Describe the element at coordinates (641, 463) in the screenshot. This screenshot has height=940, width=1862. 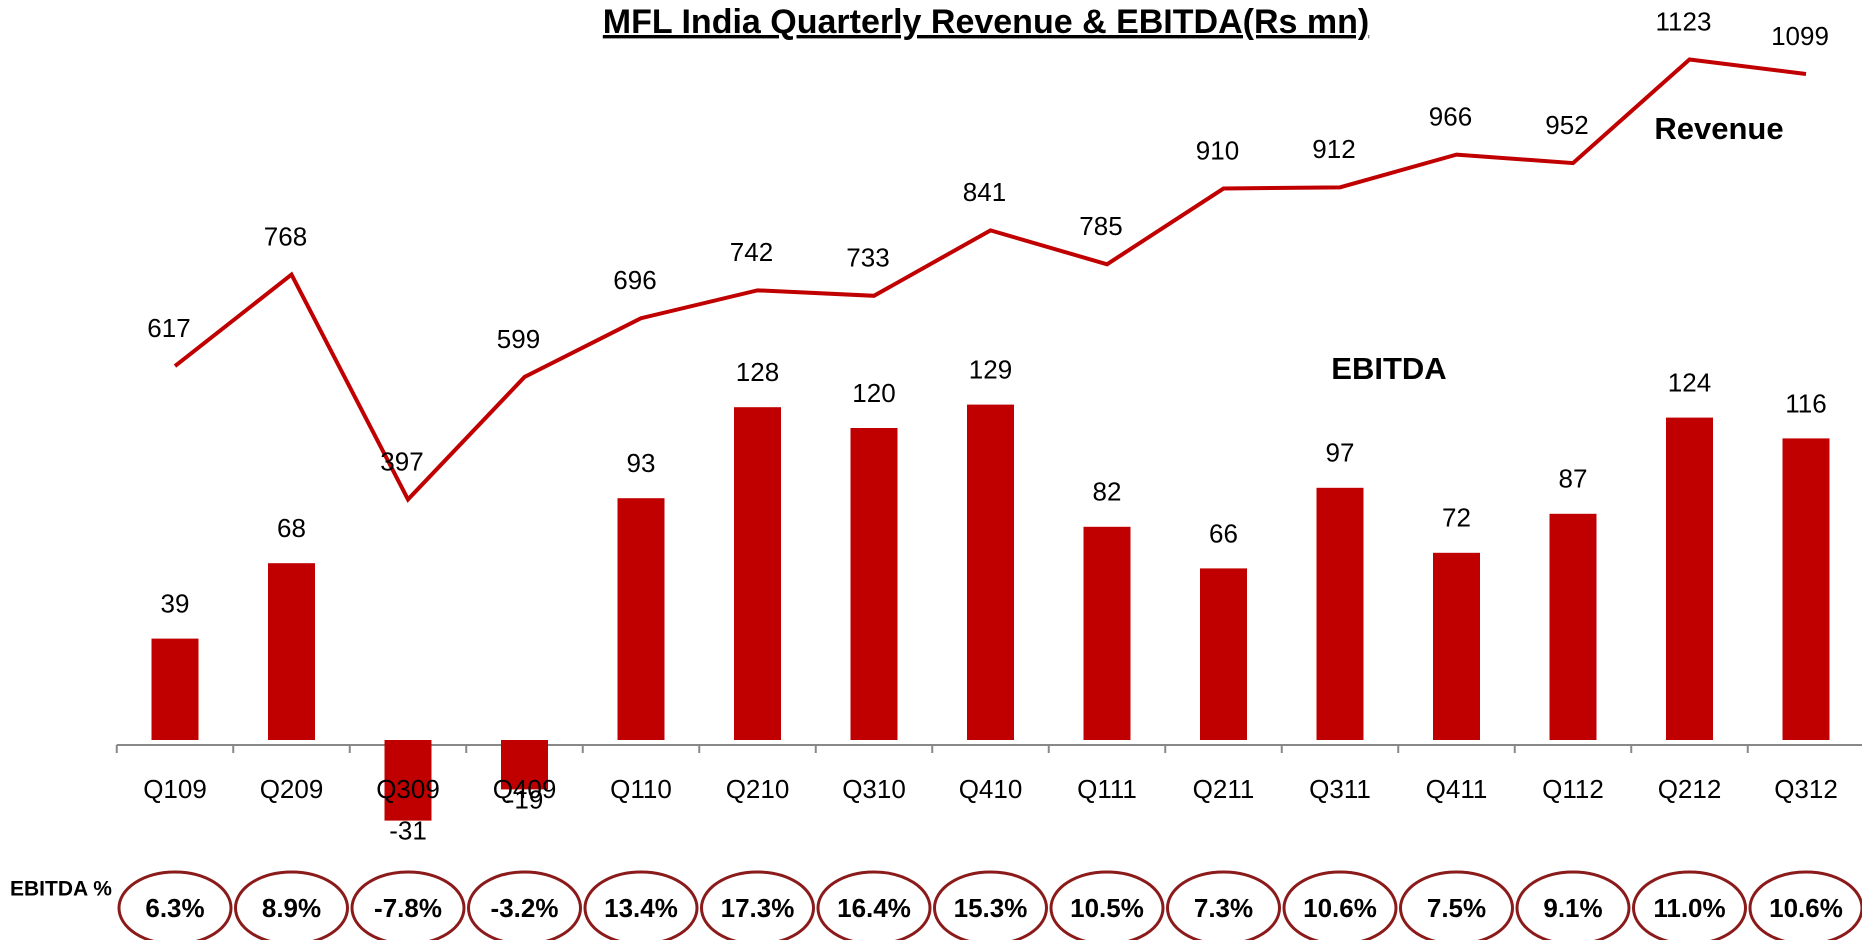
I see `data-label: 93` at that location.